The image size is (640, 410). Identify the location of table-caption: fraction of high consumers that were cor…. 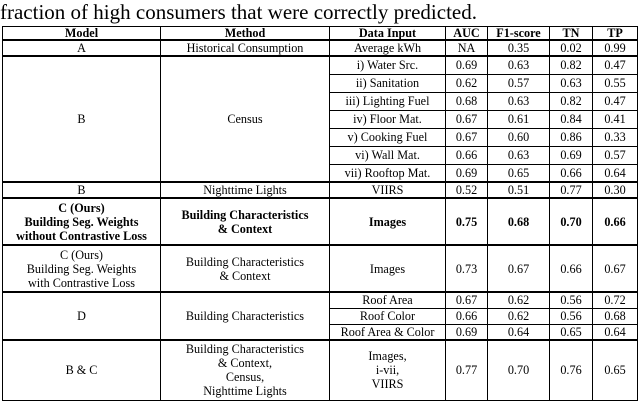
(238, 12).